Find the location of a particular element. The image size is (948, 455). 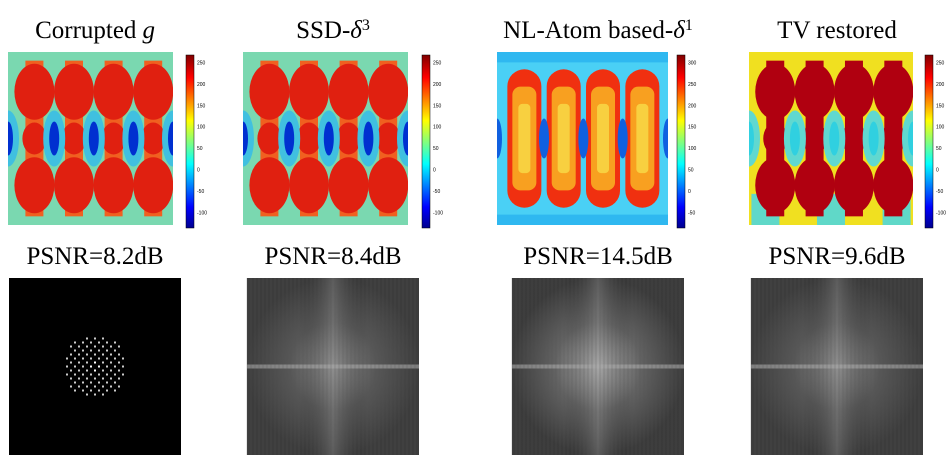

psnr-label: PSNR=8.4dB is located at coordinates (332, 256).